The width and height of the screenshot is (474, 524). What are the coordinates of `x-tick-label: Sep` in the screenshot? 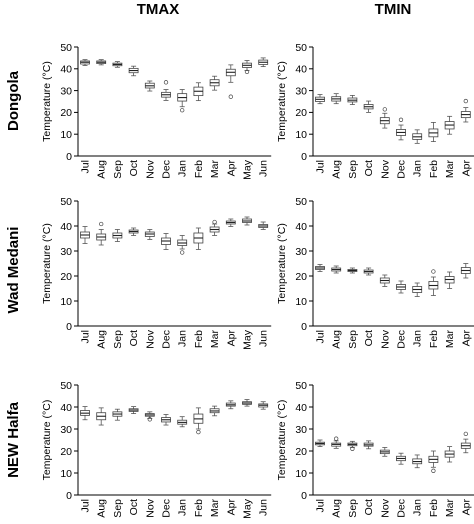 It's located at (353, 339).